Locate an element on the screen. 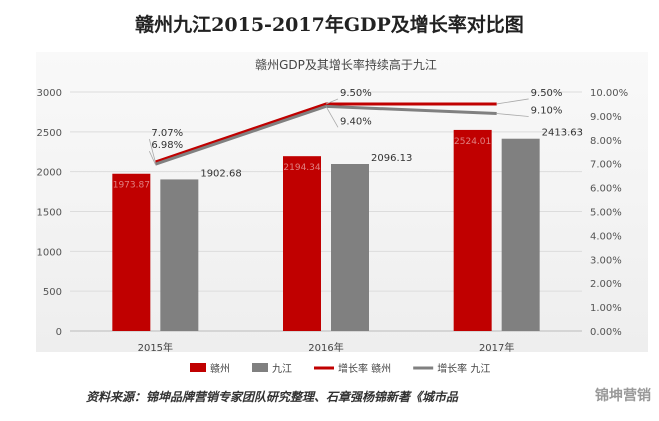  line-growth-jiujiang is located at coordinates (325, 135).